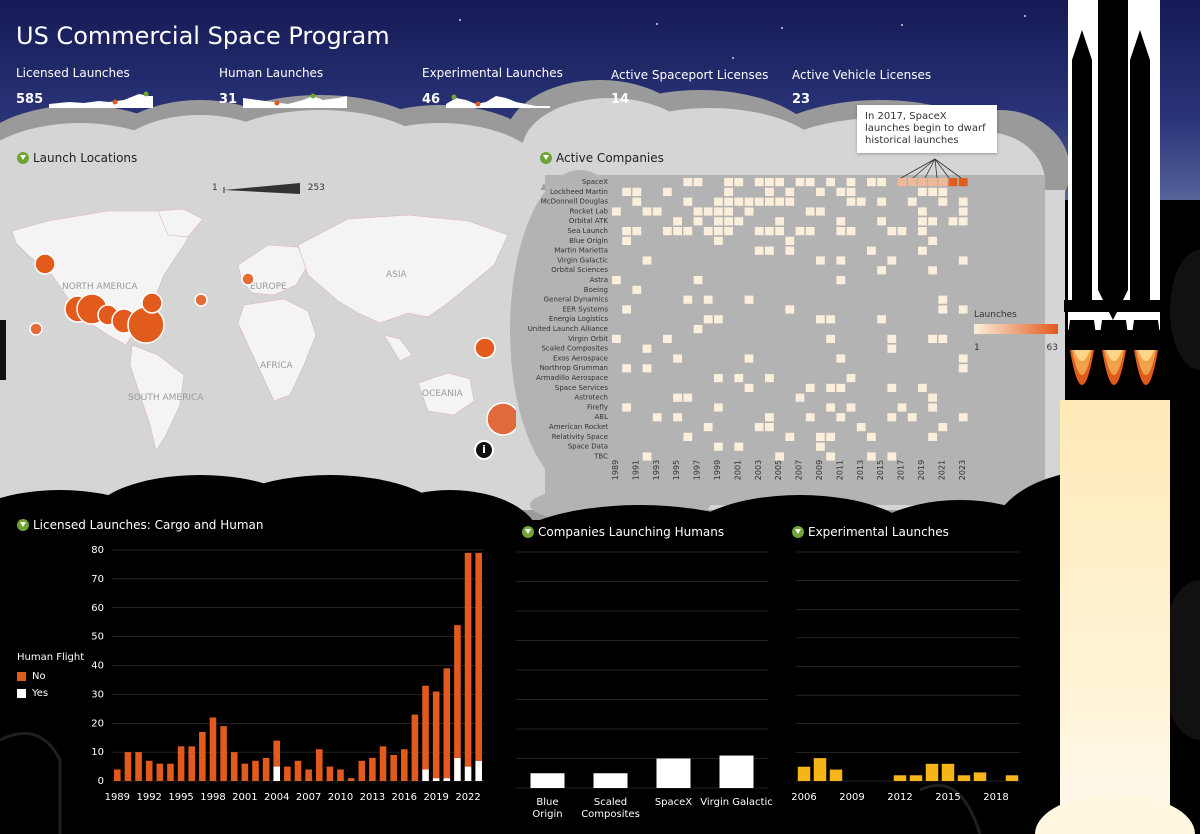  I want to click on filter-icon, so click(23, 158).